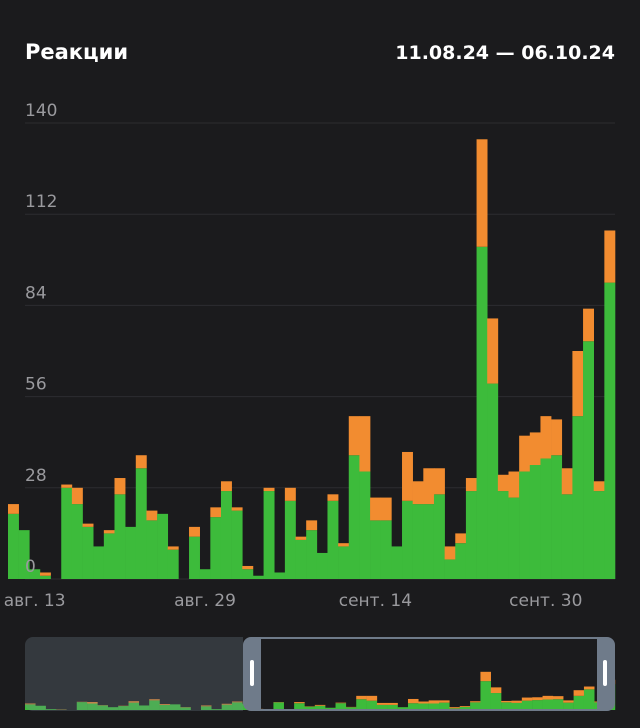 This screenshot has height=728, width=640. Describe the element at coordinates (605, 673) in the screenshot. I see `navigator-right-handle` at that location.